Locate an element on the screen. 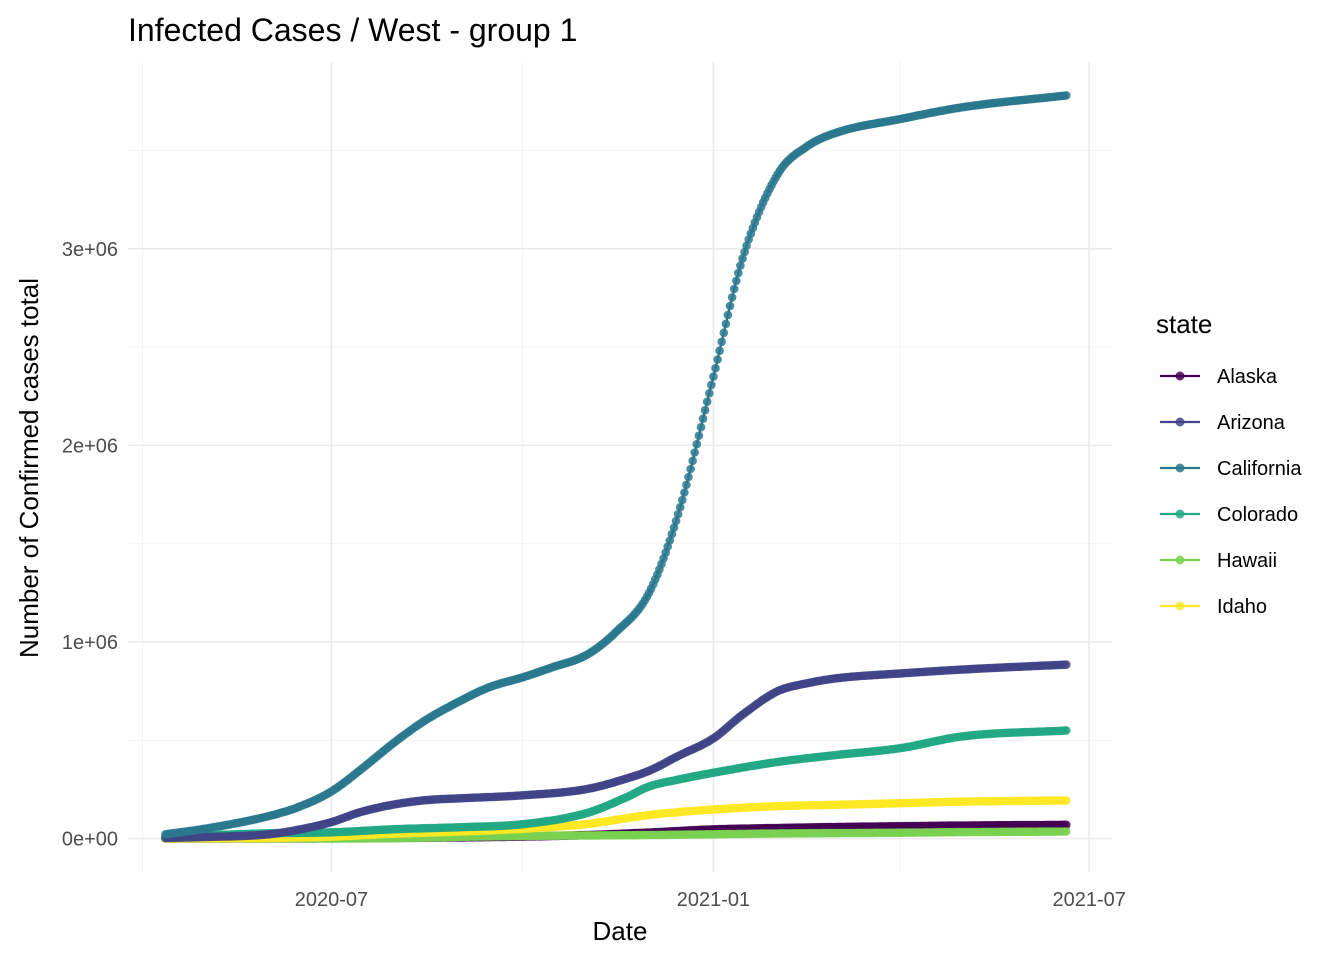 This screenshot has height=960, width=1344. y-tick-label: 0e+00 is located at coordinates (90, 840).